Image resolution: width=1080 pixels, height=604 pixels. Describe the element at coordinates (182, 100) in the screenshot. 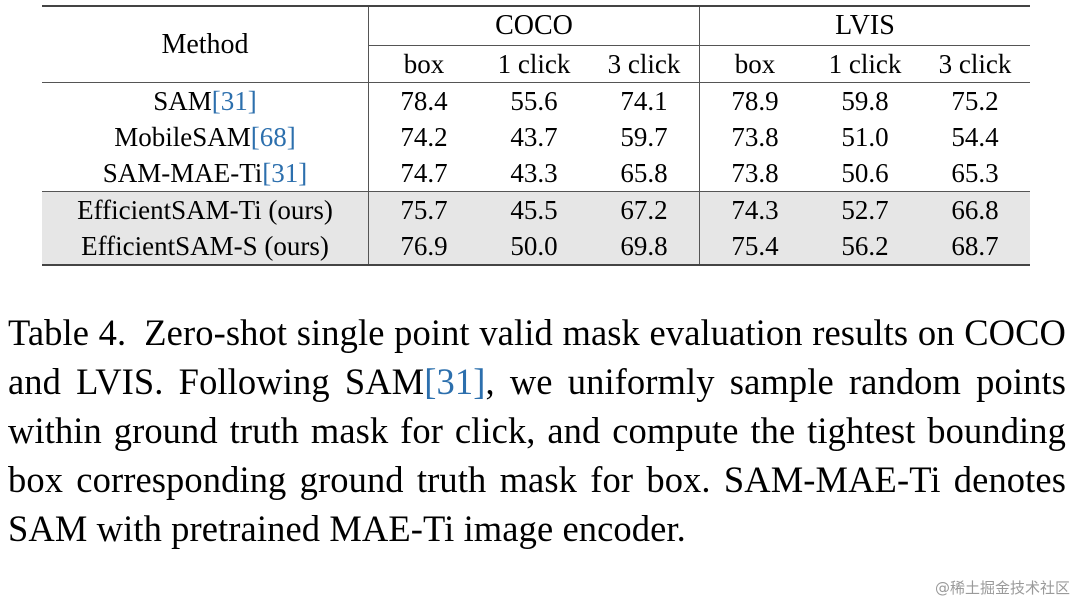

I see `method-name: SAM` at that location.